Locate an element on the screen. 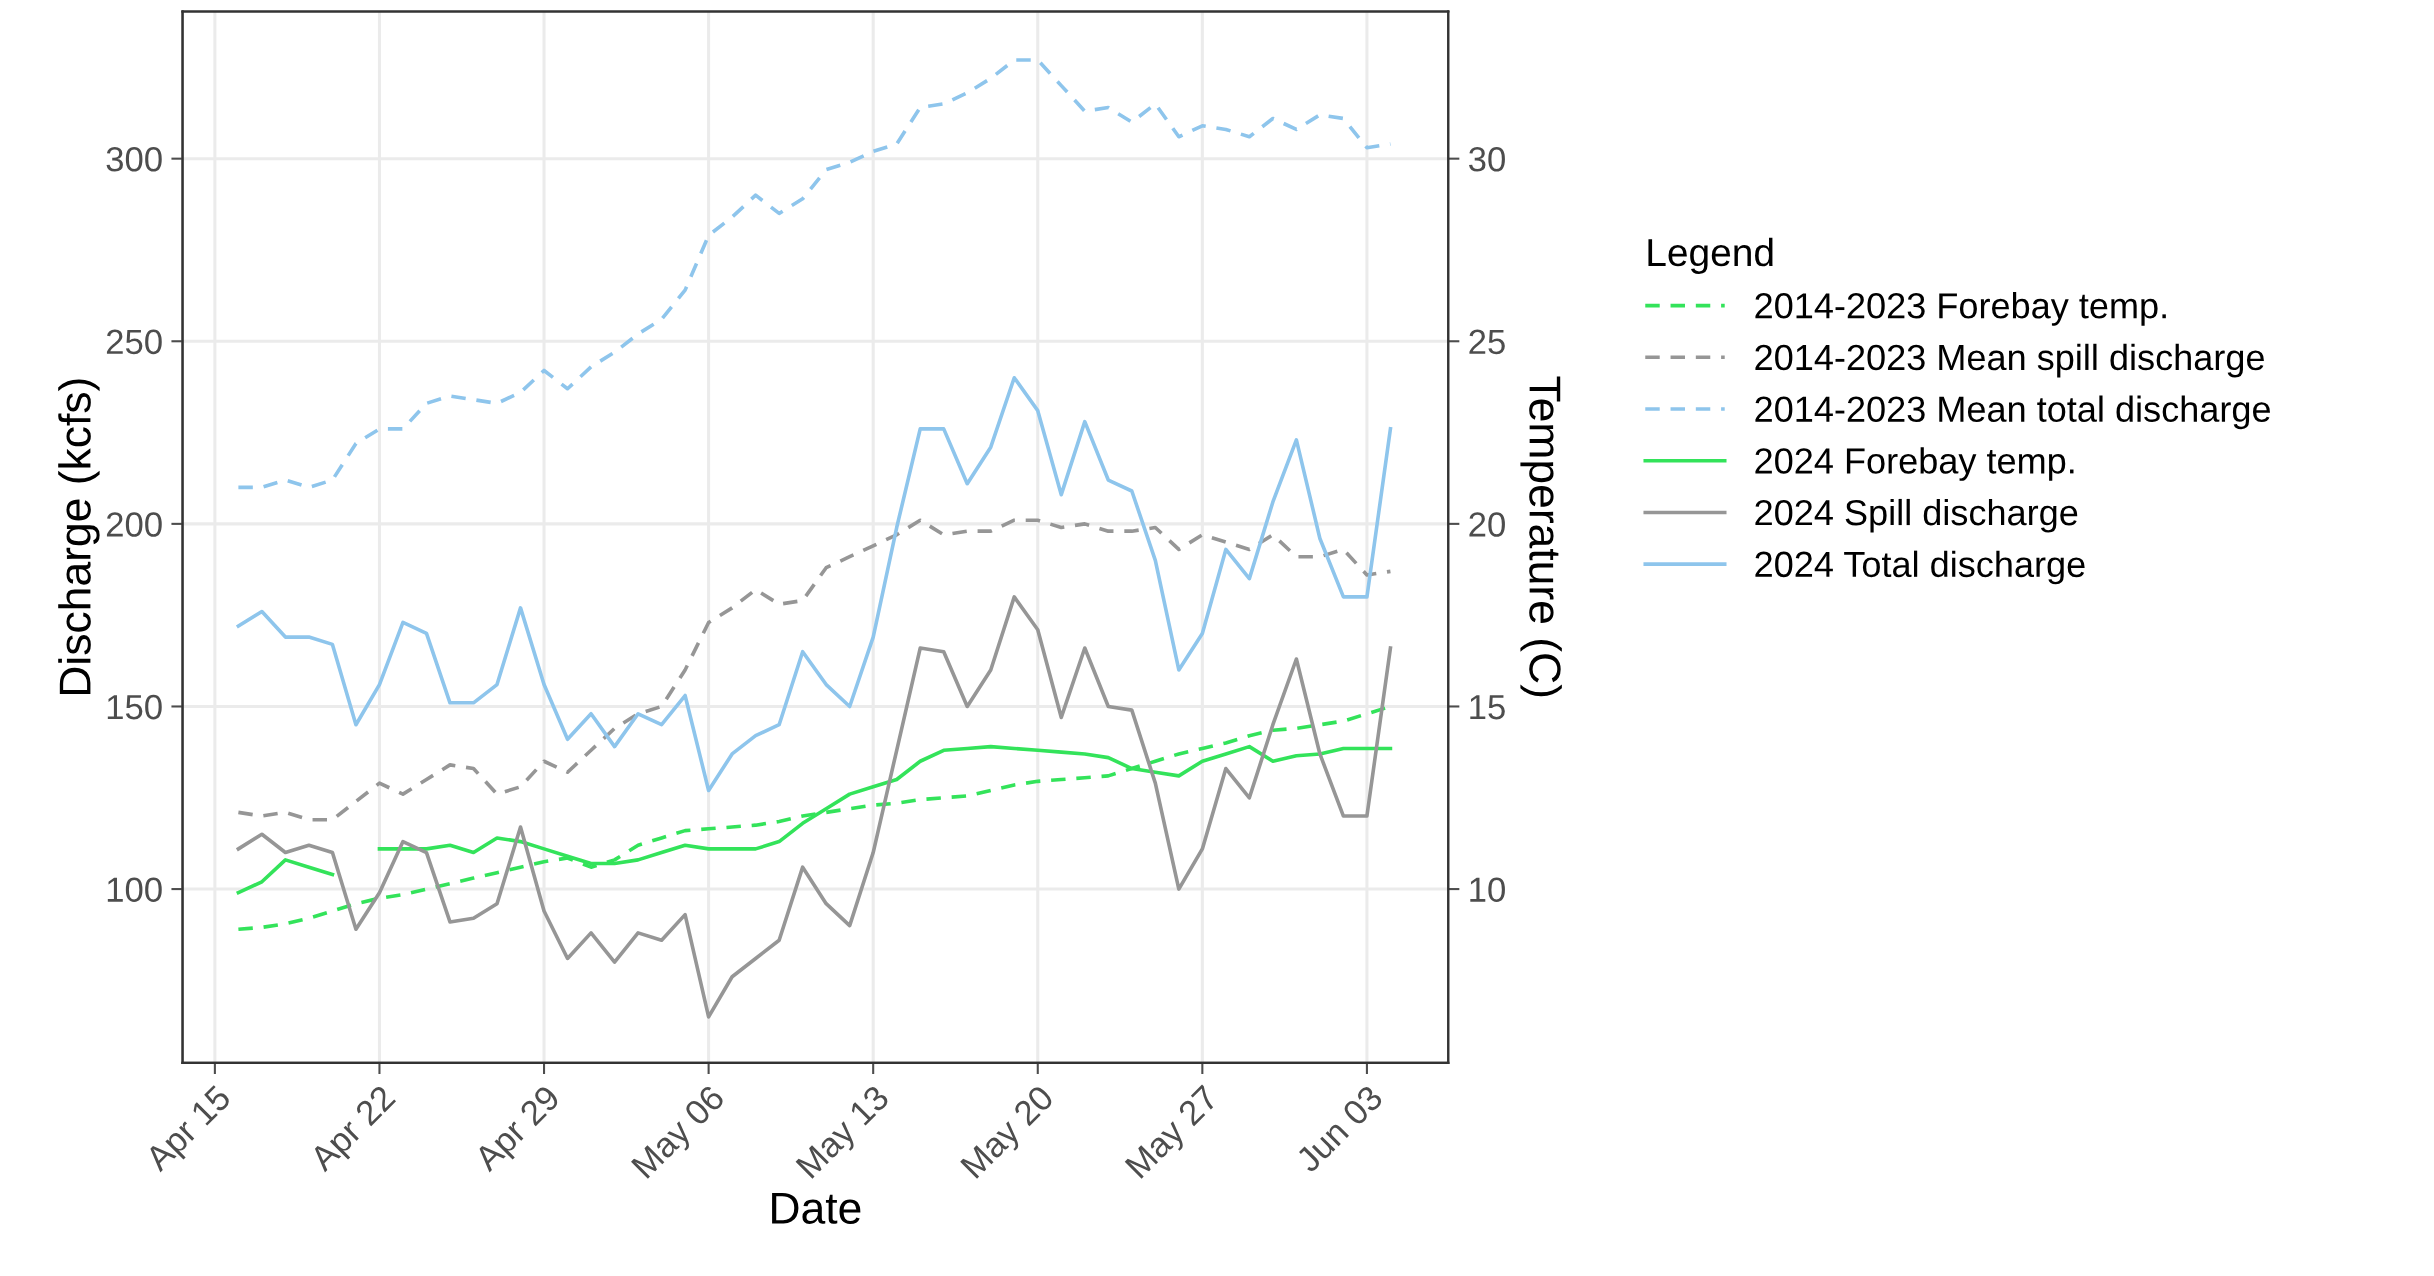 The width and height of the screenshot is (2434, 1276). legend-label: 2024 Spill discharge is located at coordinates (1916, 515).